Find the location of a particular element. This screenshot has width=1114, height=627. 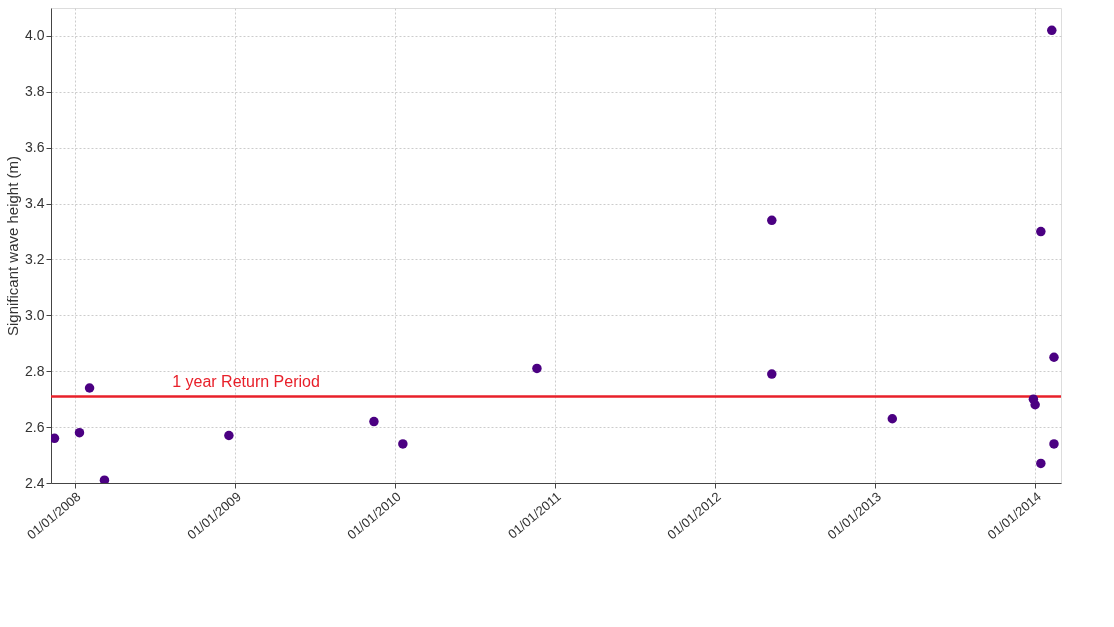

y-tick-label: 4.0 is located at coordinates (35, 35).